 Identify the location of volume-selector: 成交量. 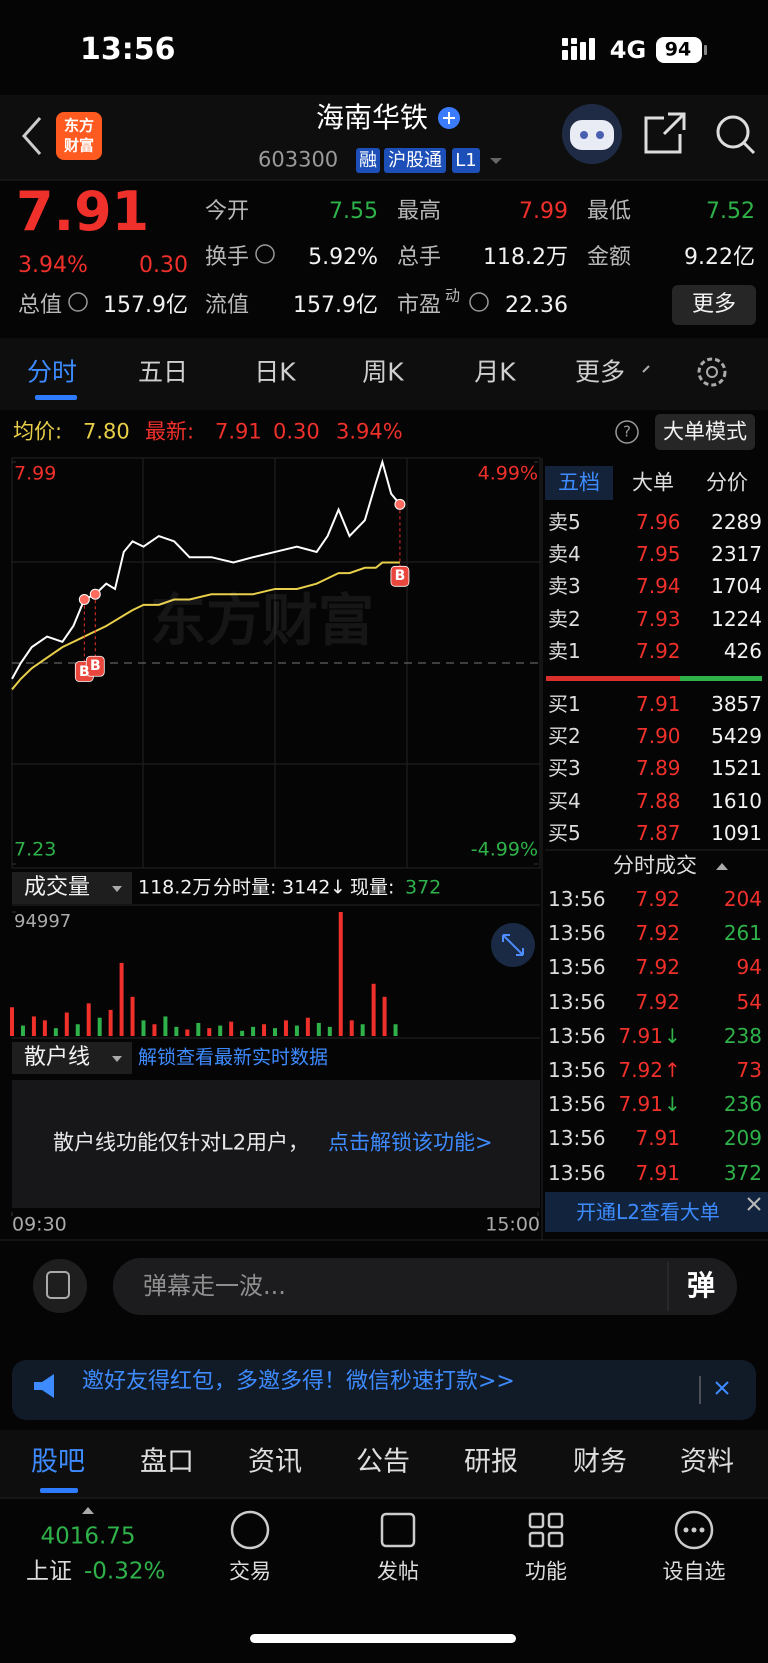
(57, 887).